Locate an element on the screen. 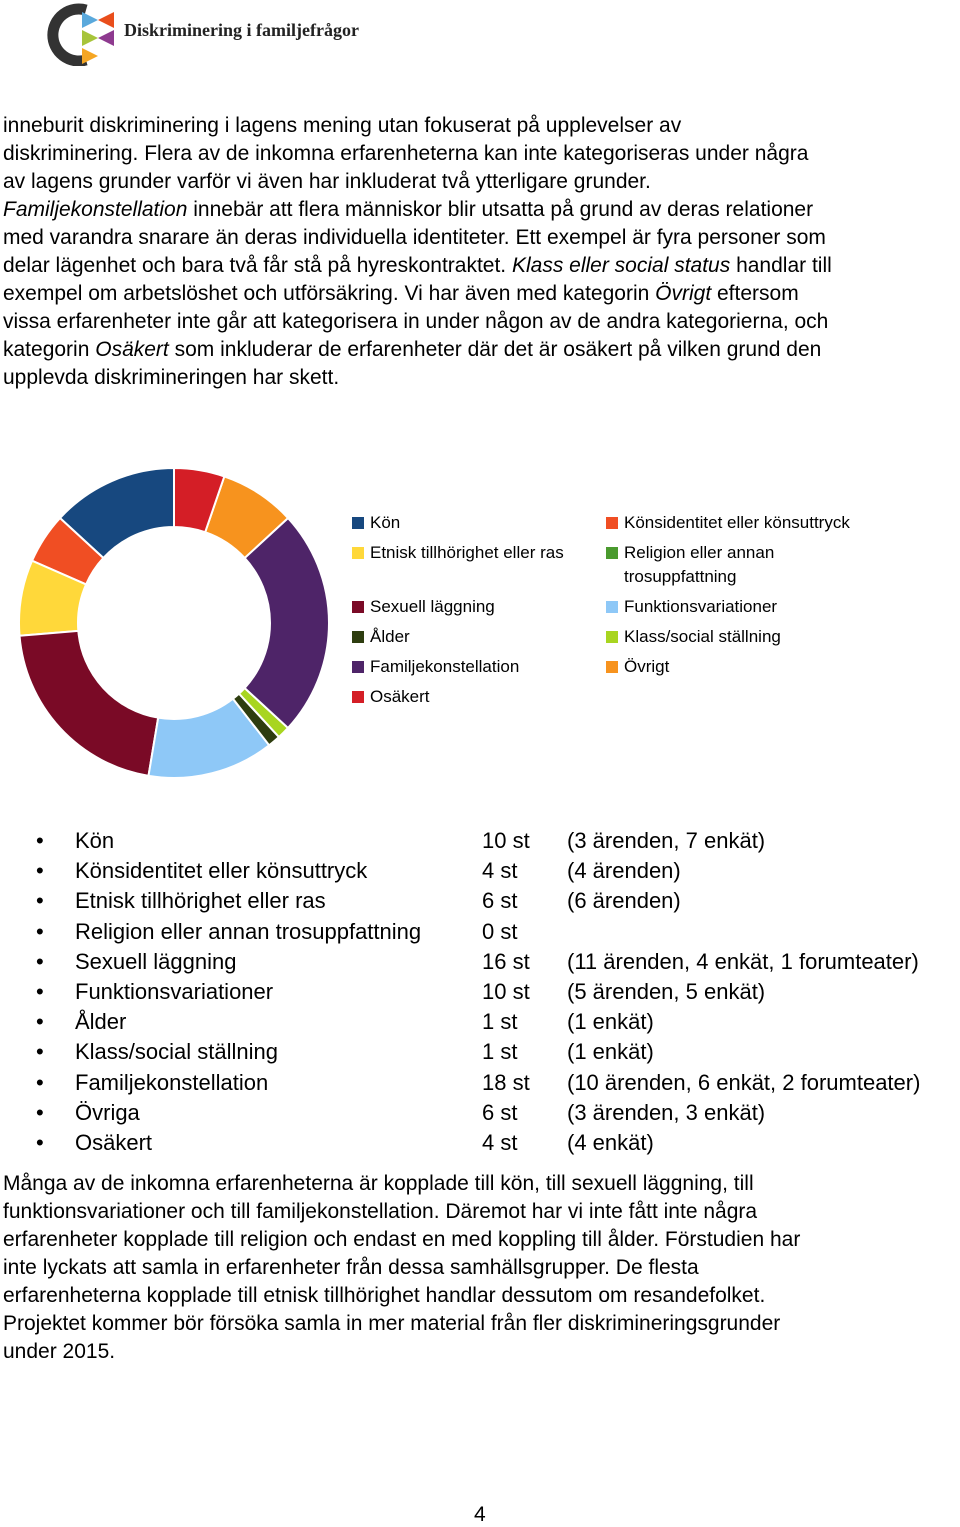 The width and height of the screenshot is (960, 1527). legend-item: Etnisk tillhörighet eller ras is located at coordinates (479, 566).